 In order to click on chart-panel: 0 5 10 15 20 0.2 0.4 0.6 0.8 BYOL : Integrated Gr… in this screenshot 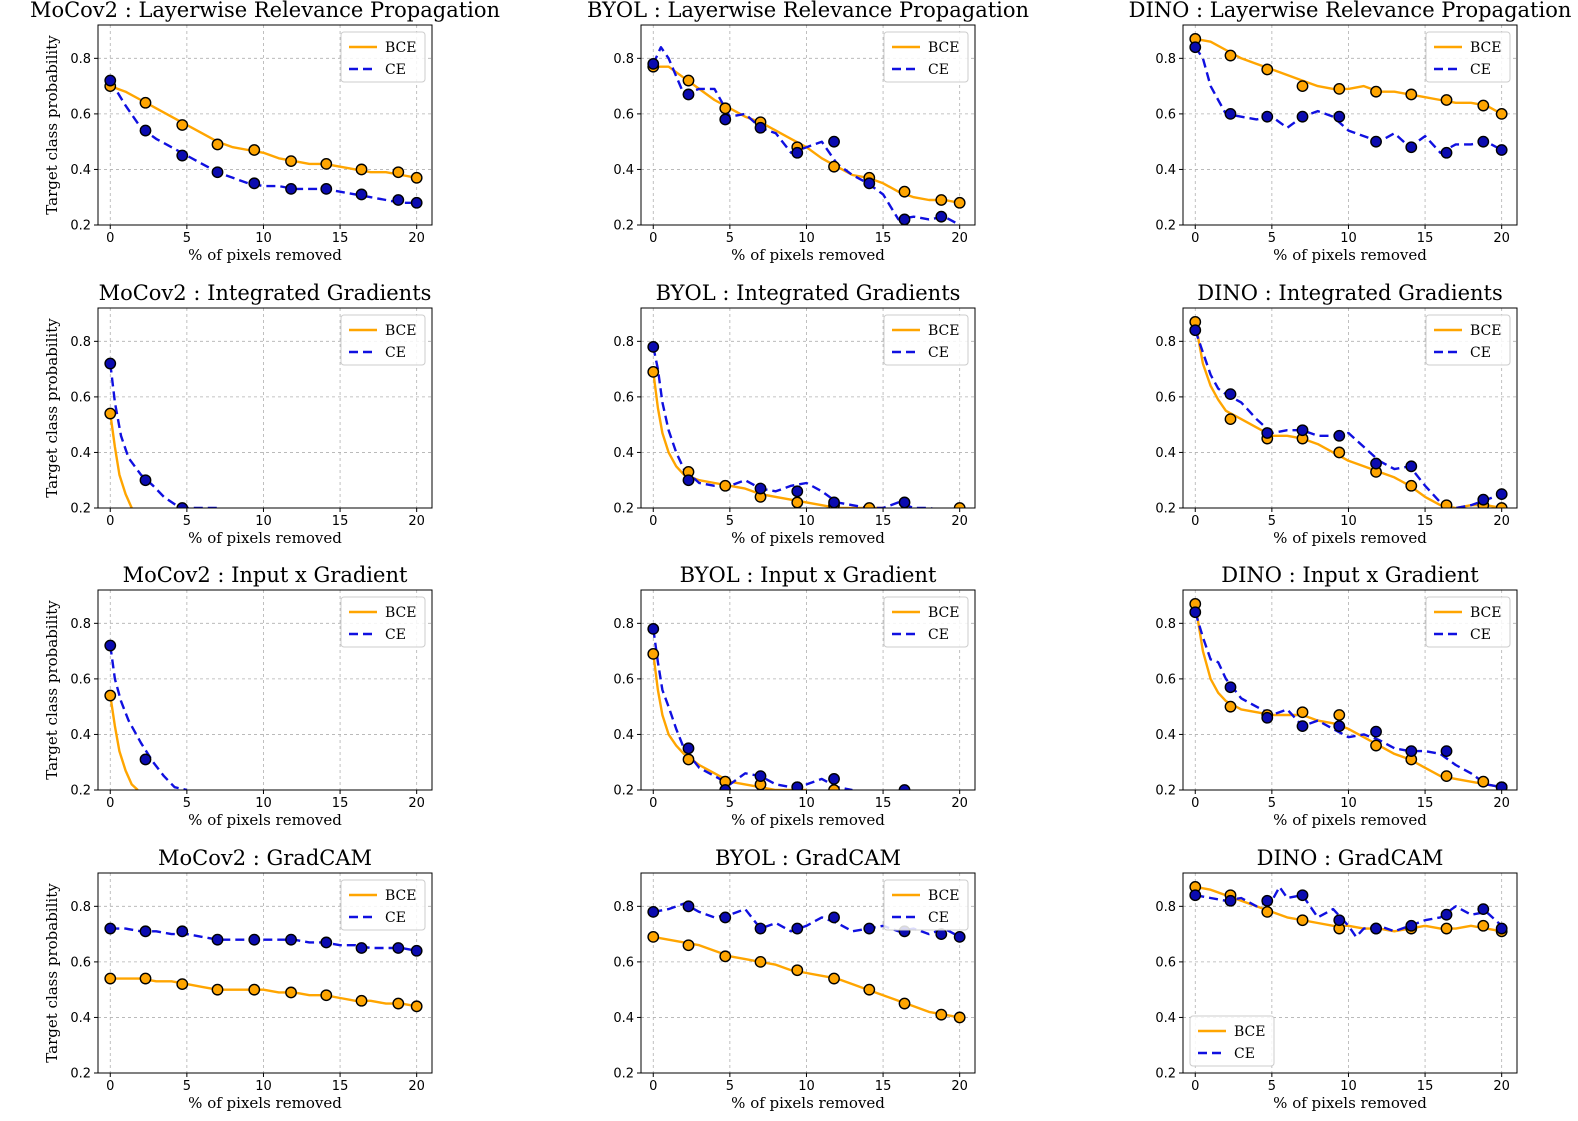, I will do `click(794, 414)`.